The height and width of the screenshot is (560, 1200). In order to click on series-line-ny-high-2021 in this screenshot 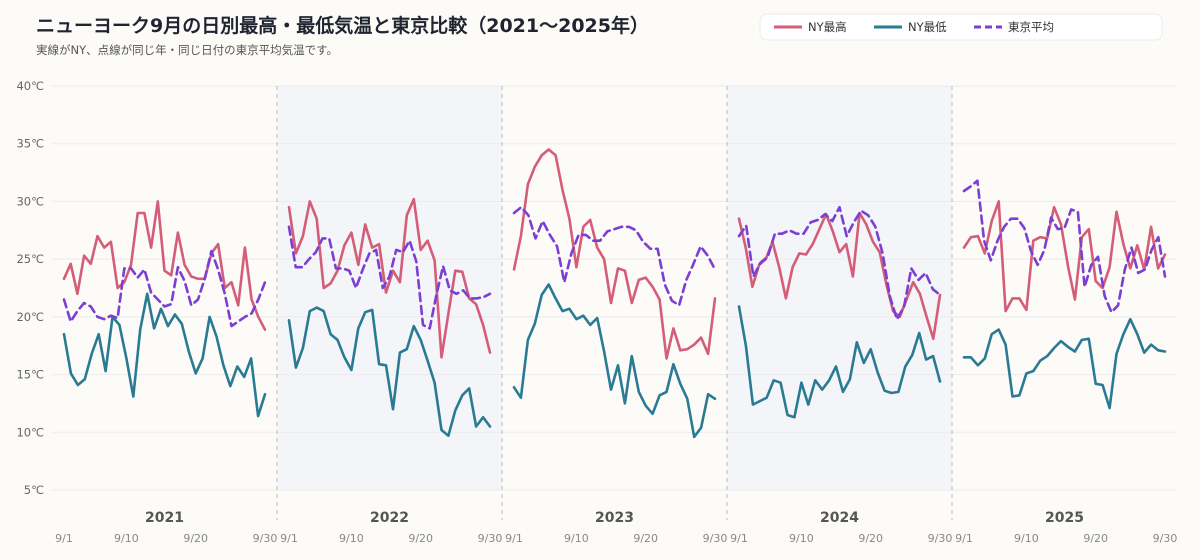, I will do `click(164, 265)`.